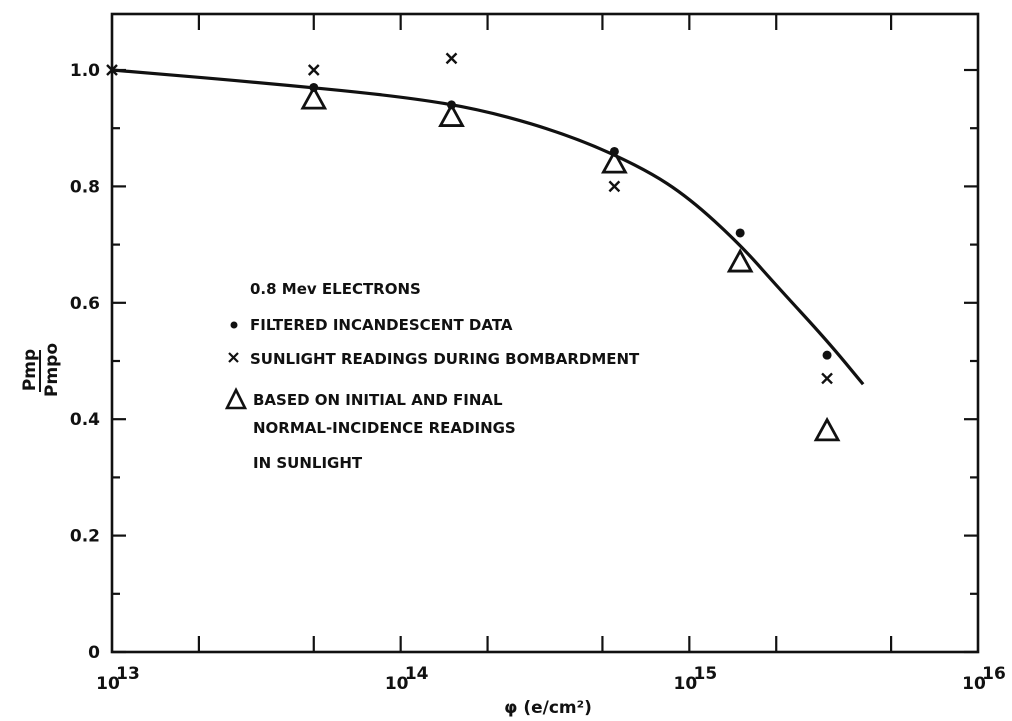 This screenshot has height=721, width=1012. Describe the element at coordinates (52, 370) in the screenshot. I see `y-axis-label-denominator: Pmpo` at that location.